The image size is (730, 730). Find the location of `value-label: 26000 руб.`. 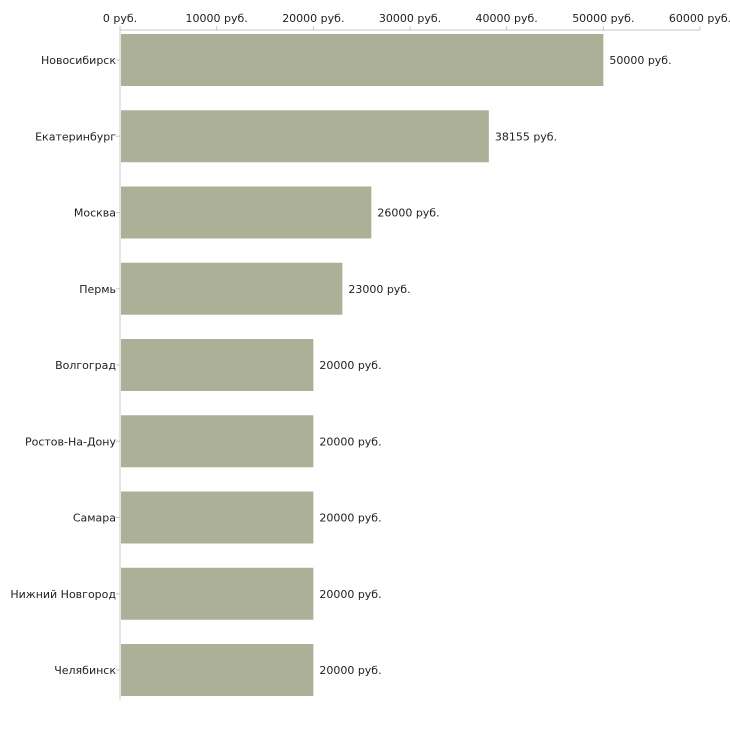

value-label: 26000 руб. is located at coordinates (408, 213).